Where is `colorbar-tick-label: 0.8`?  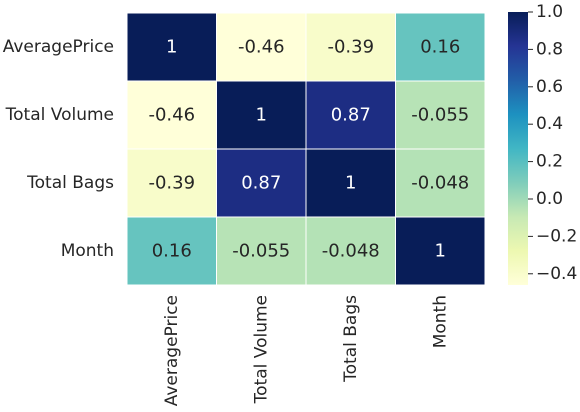
colorbar-tick-label: 0.8 is located at coordinates (549, 49).